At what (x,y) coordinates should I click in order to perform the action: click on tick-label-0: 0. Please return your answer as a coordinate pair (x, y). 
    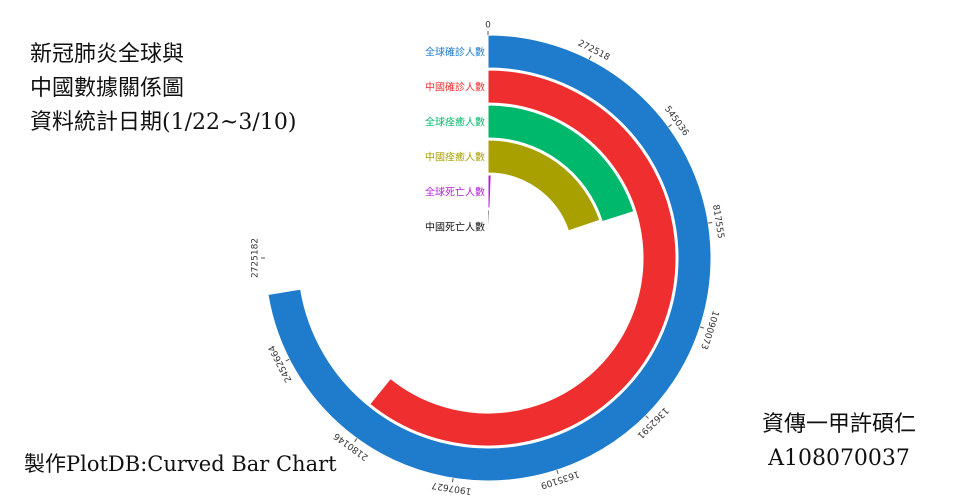
    Looking at the image, I should click on (488, 26).